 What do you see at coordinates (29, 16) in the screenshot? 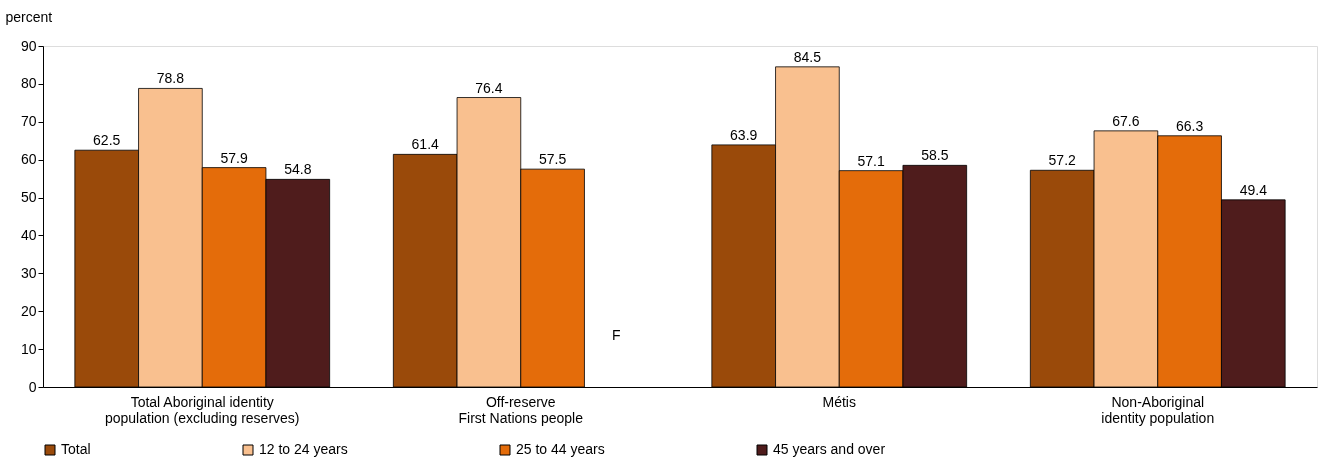
I see `y-axis-title: percent` at bounding box center [29, 16].